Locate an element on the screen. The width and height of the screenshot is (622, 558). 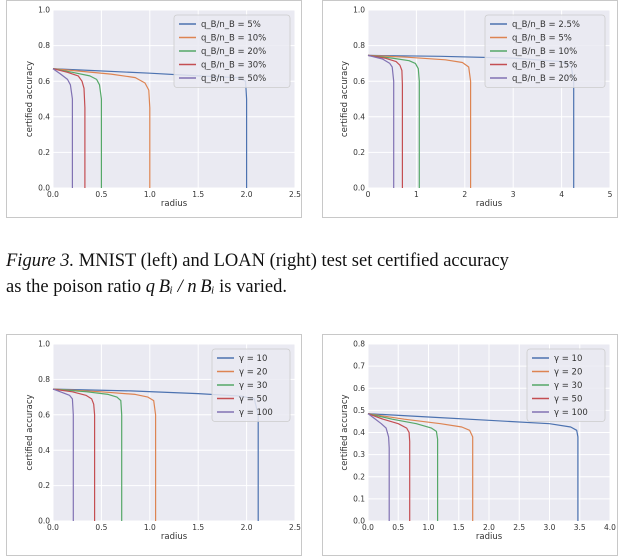
legend-label-3: q_B/n_B = 20% is located at coordinates (233, 52).